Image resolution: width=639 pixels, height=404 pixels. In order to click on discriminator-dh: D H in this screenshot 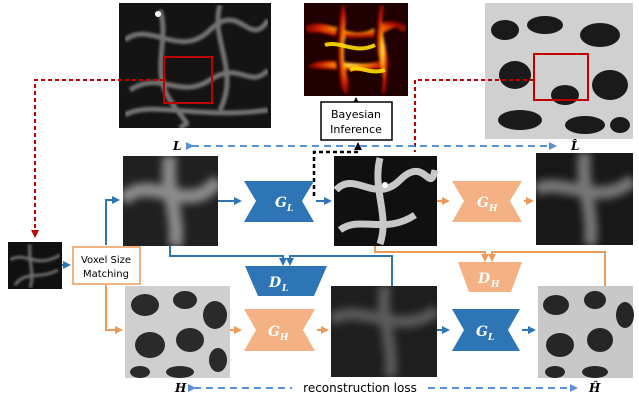, I will do `click(490, 277)`.